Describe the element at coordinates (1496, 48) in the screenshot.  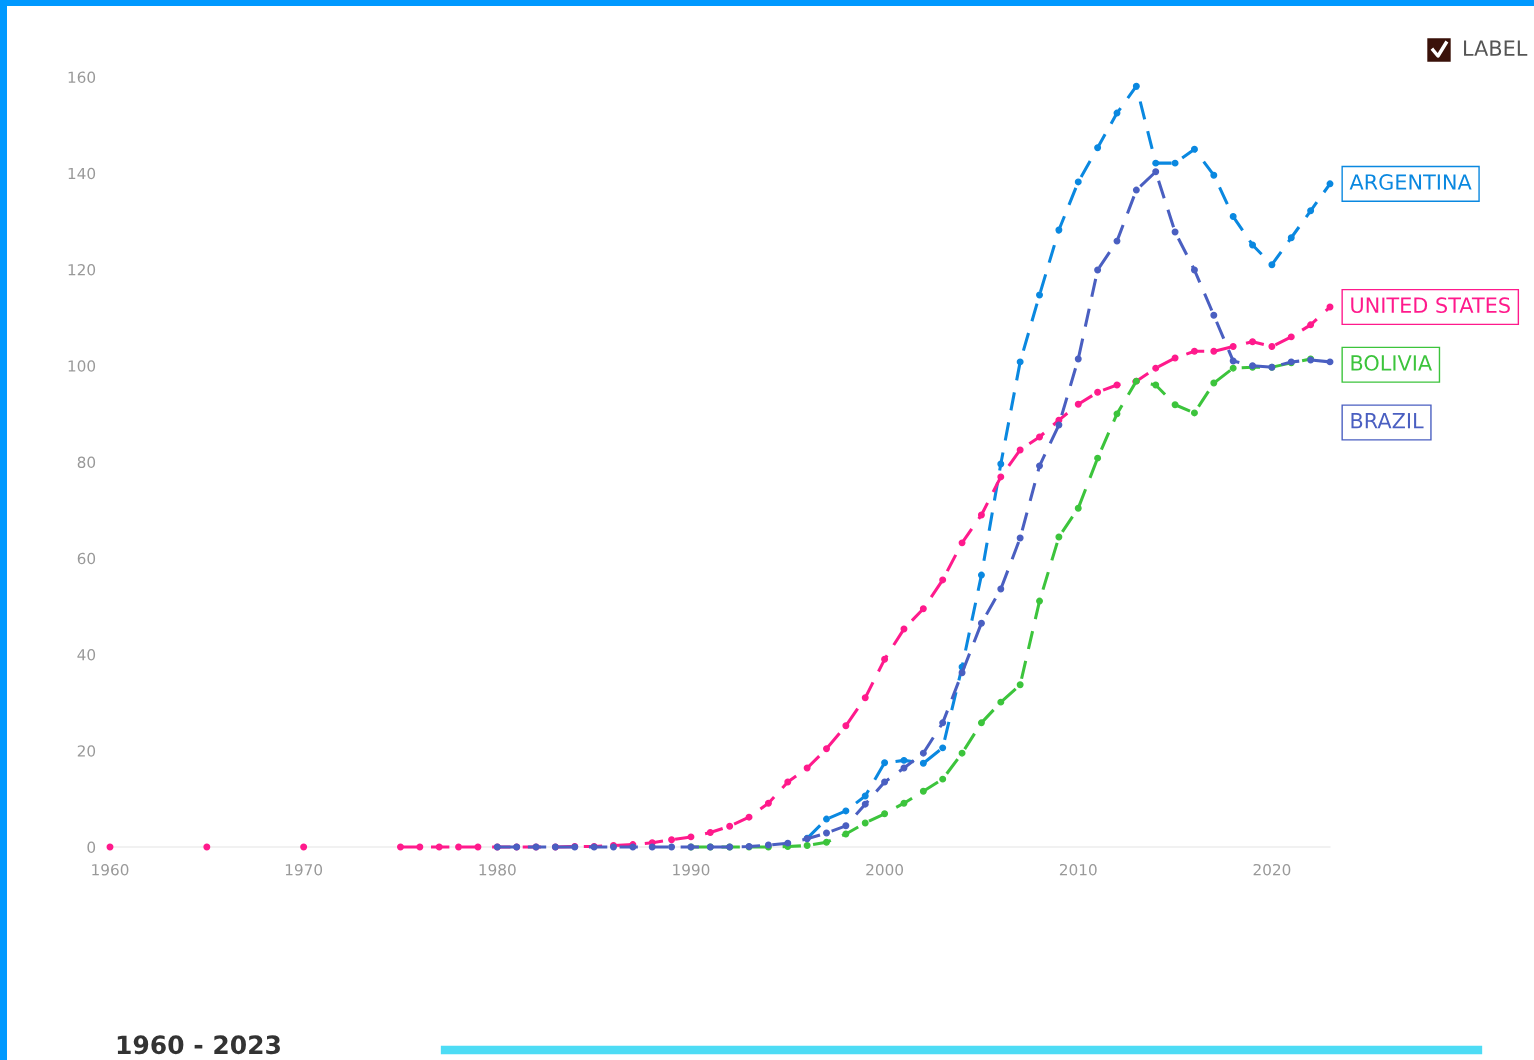
I see `text: LABEL` at that location.